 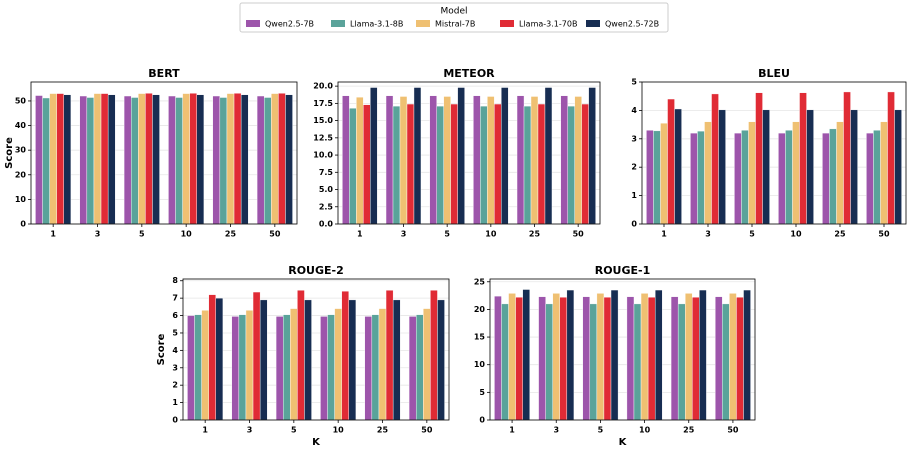 What do you see at coordinates (21, 150) in the screenshot?
I see `y-tick-label: 30` at bounding box center [21, 150].